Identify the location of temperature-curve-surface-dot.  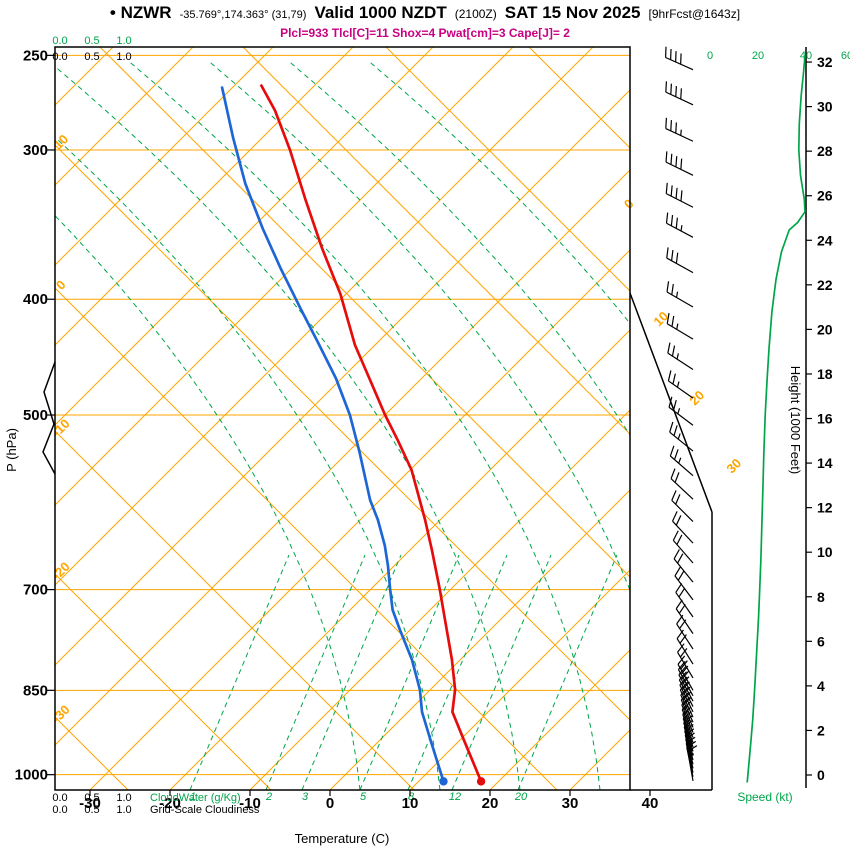
(481, 781).